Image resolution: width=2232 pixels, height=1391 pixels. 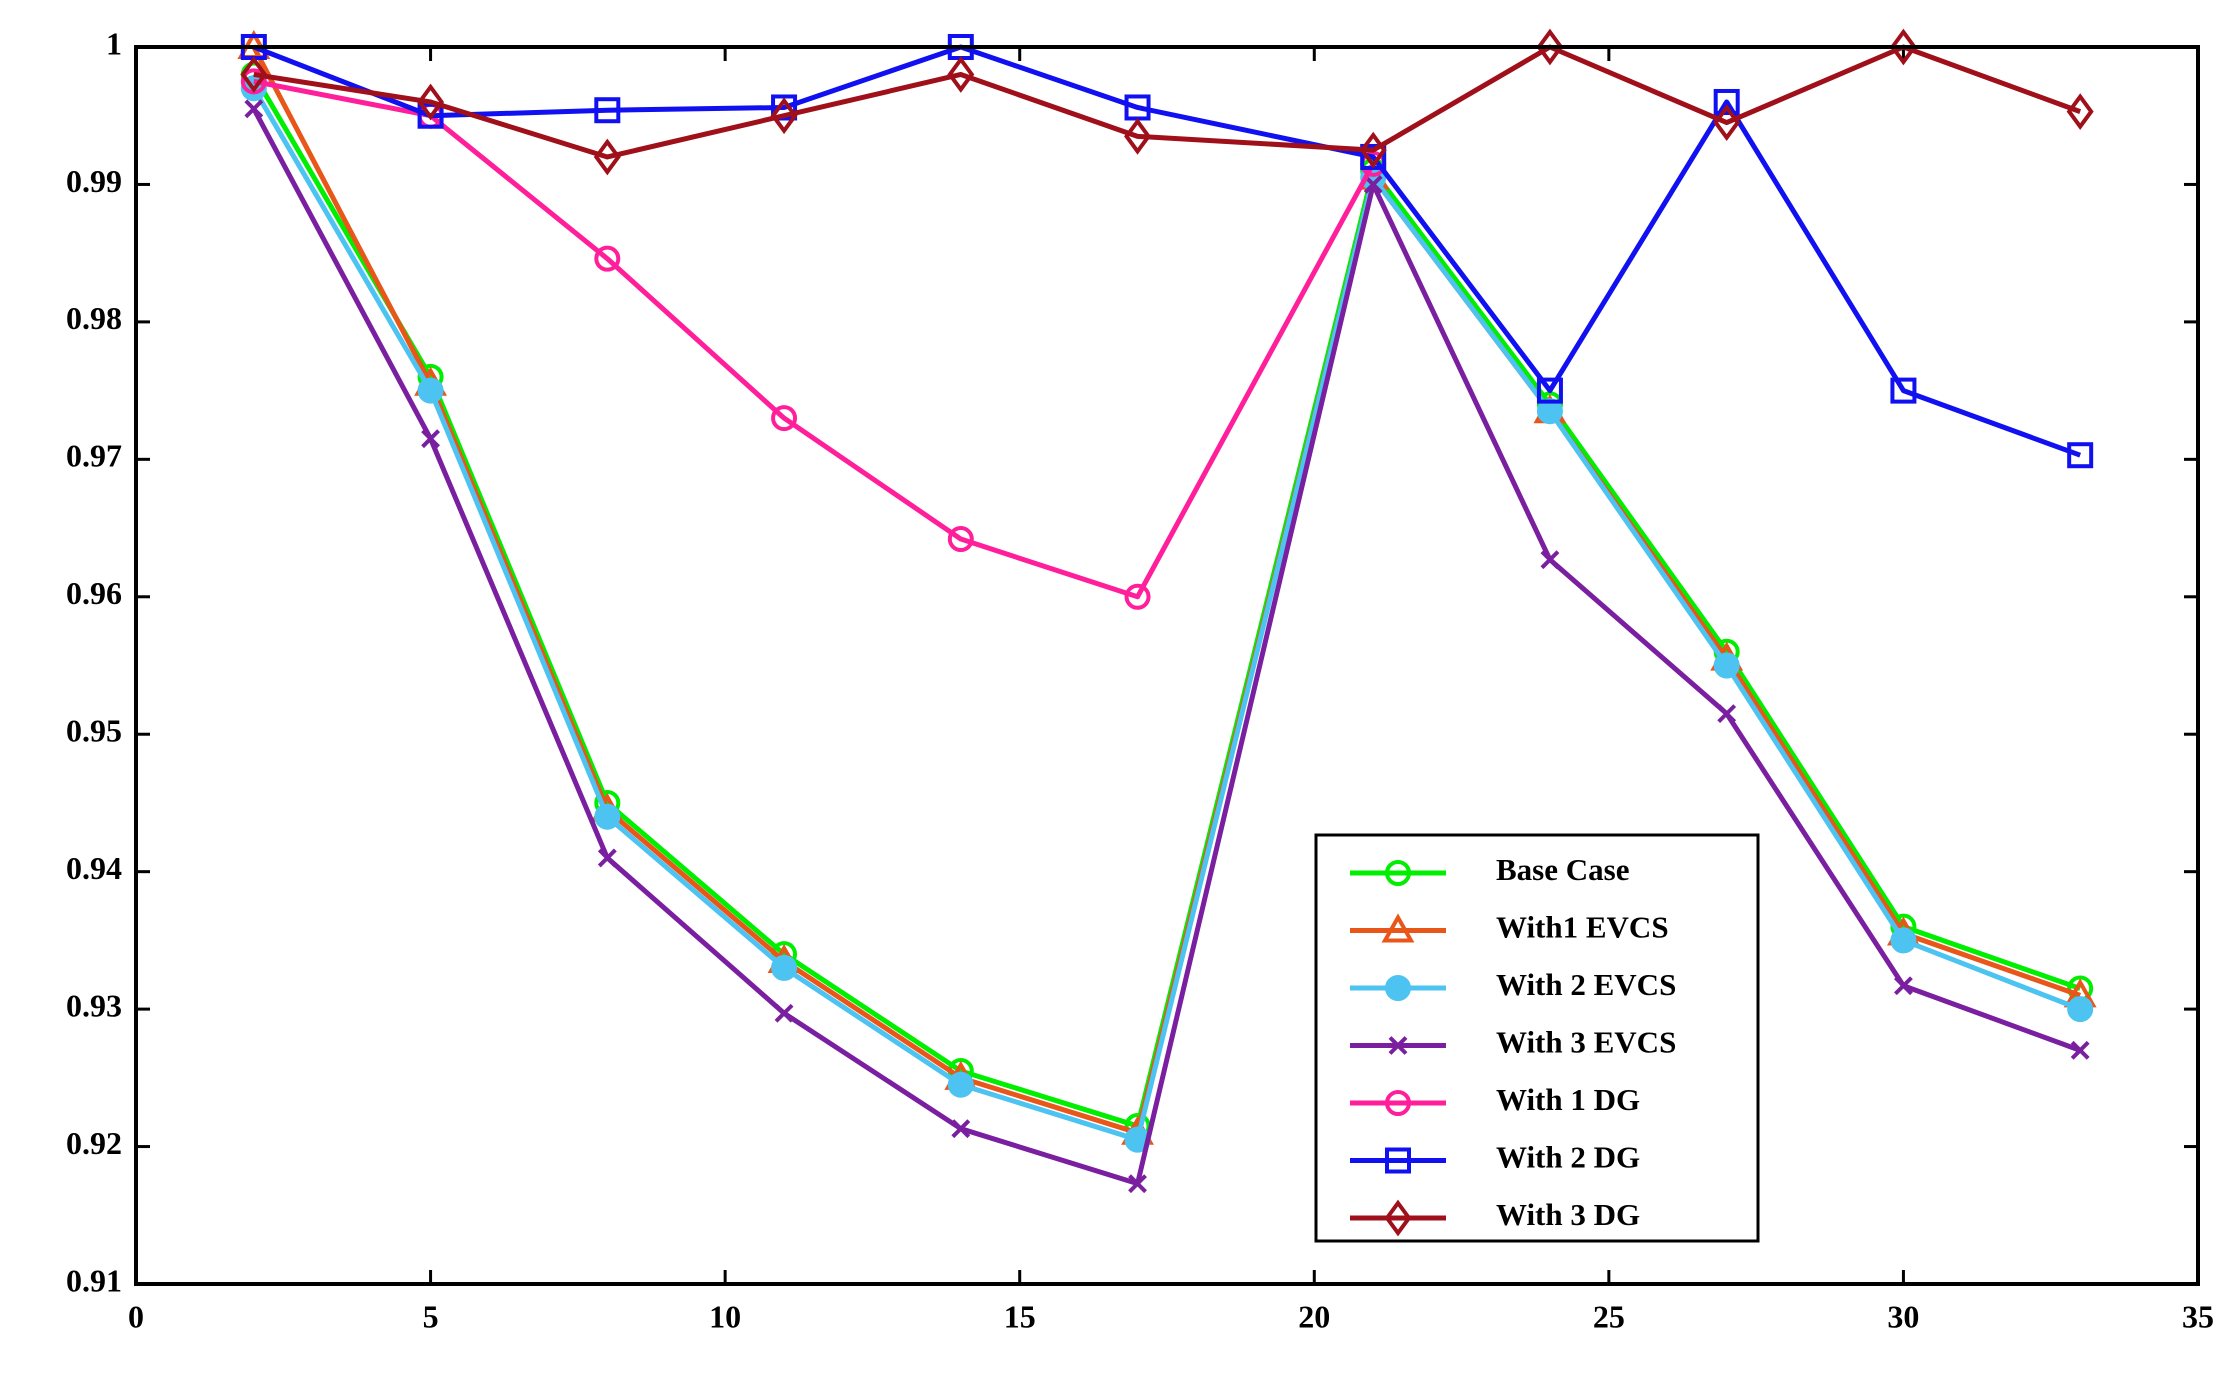 What do you see at coordinates (1568, 1214) in the screenshot?
I see `legend-label: With 3 DG` at bounding box center [1568, 1214].